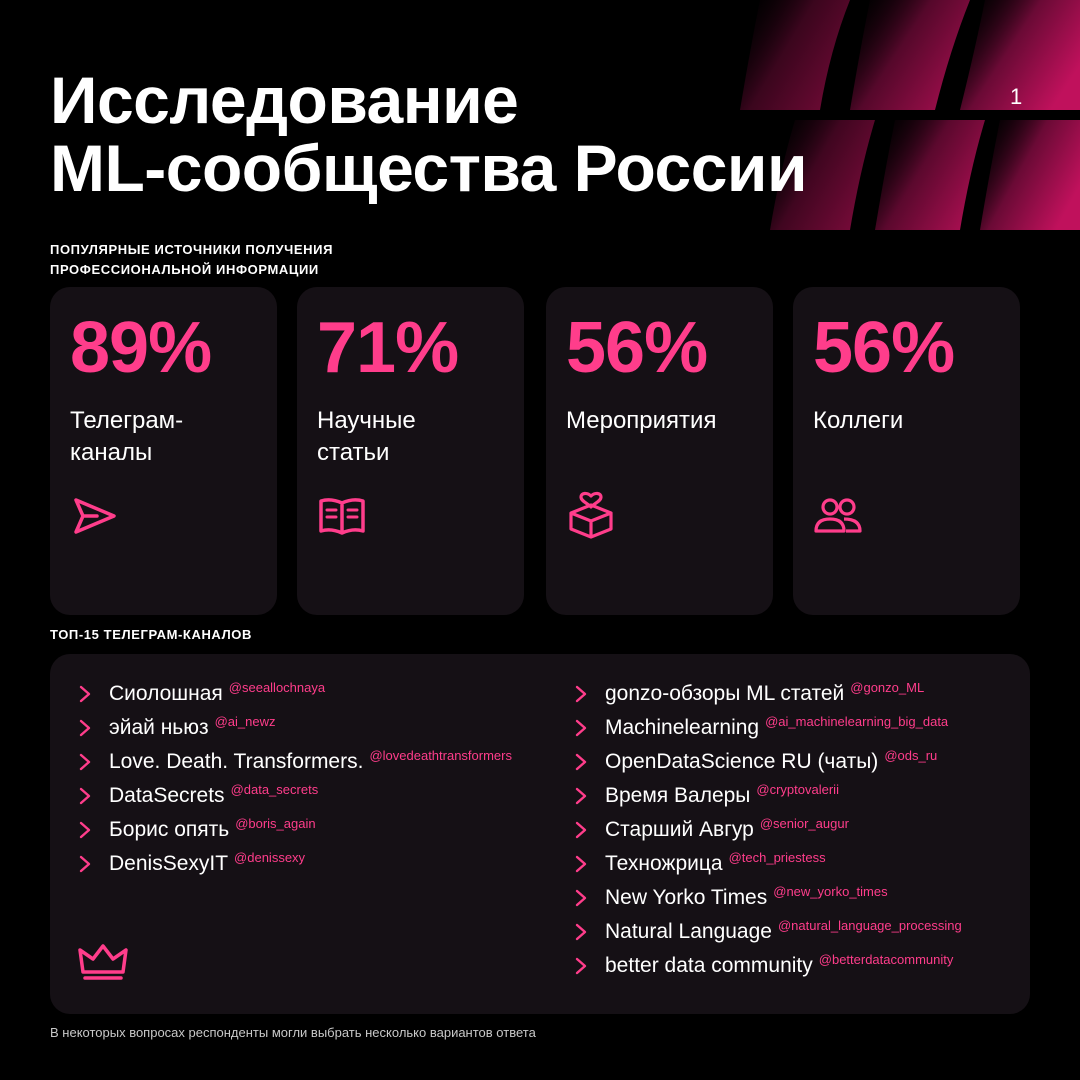  What do you see at coordinates (887, 687) in the screenshot?
I see `channel-handle: @gonzo_ML` at bounding box center [887, 687].